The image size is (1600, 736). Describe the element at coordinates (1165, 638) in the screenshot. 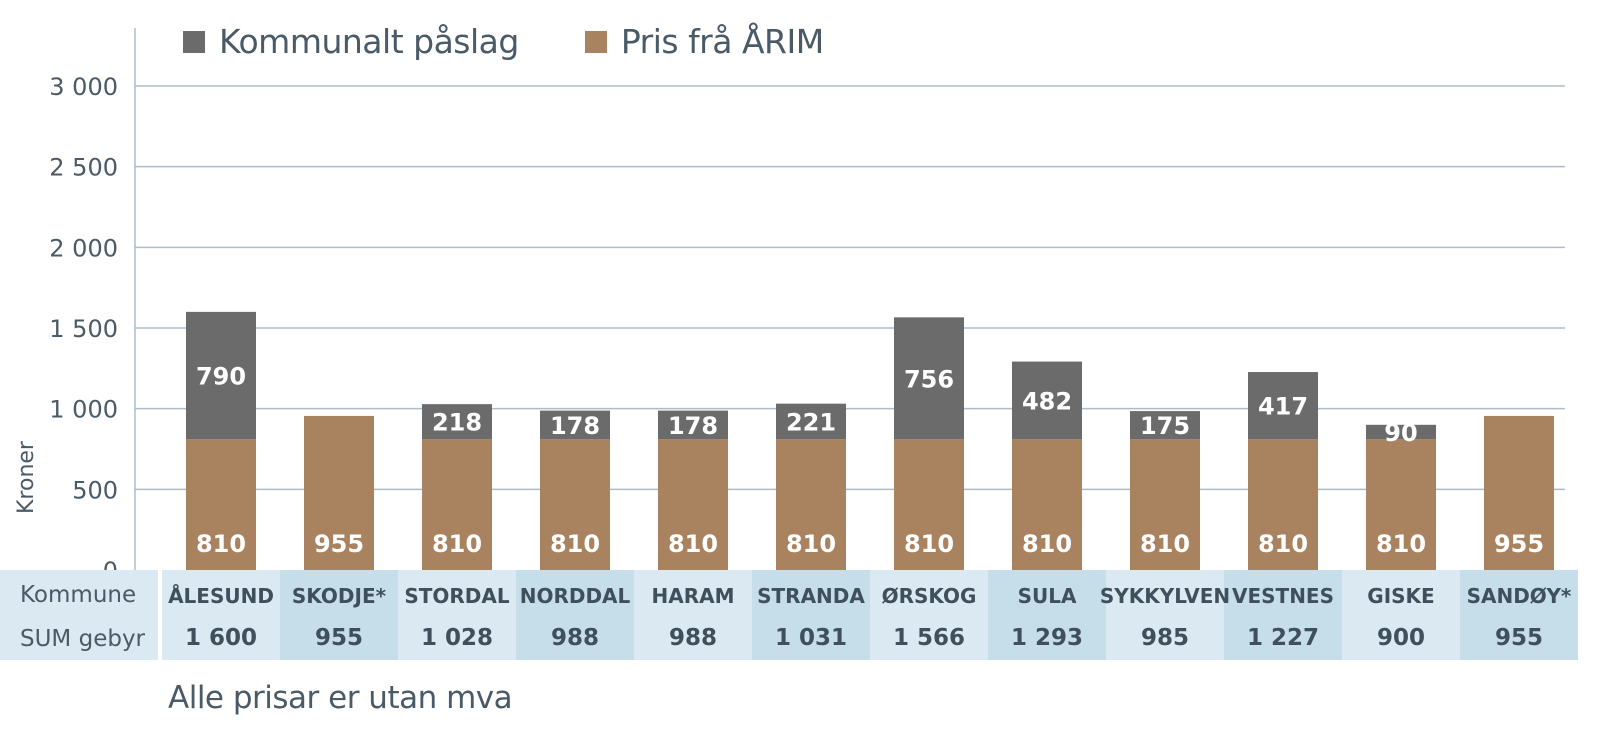

I see `total-label: 985` at that location.